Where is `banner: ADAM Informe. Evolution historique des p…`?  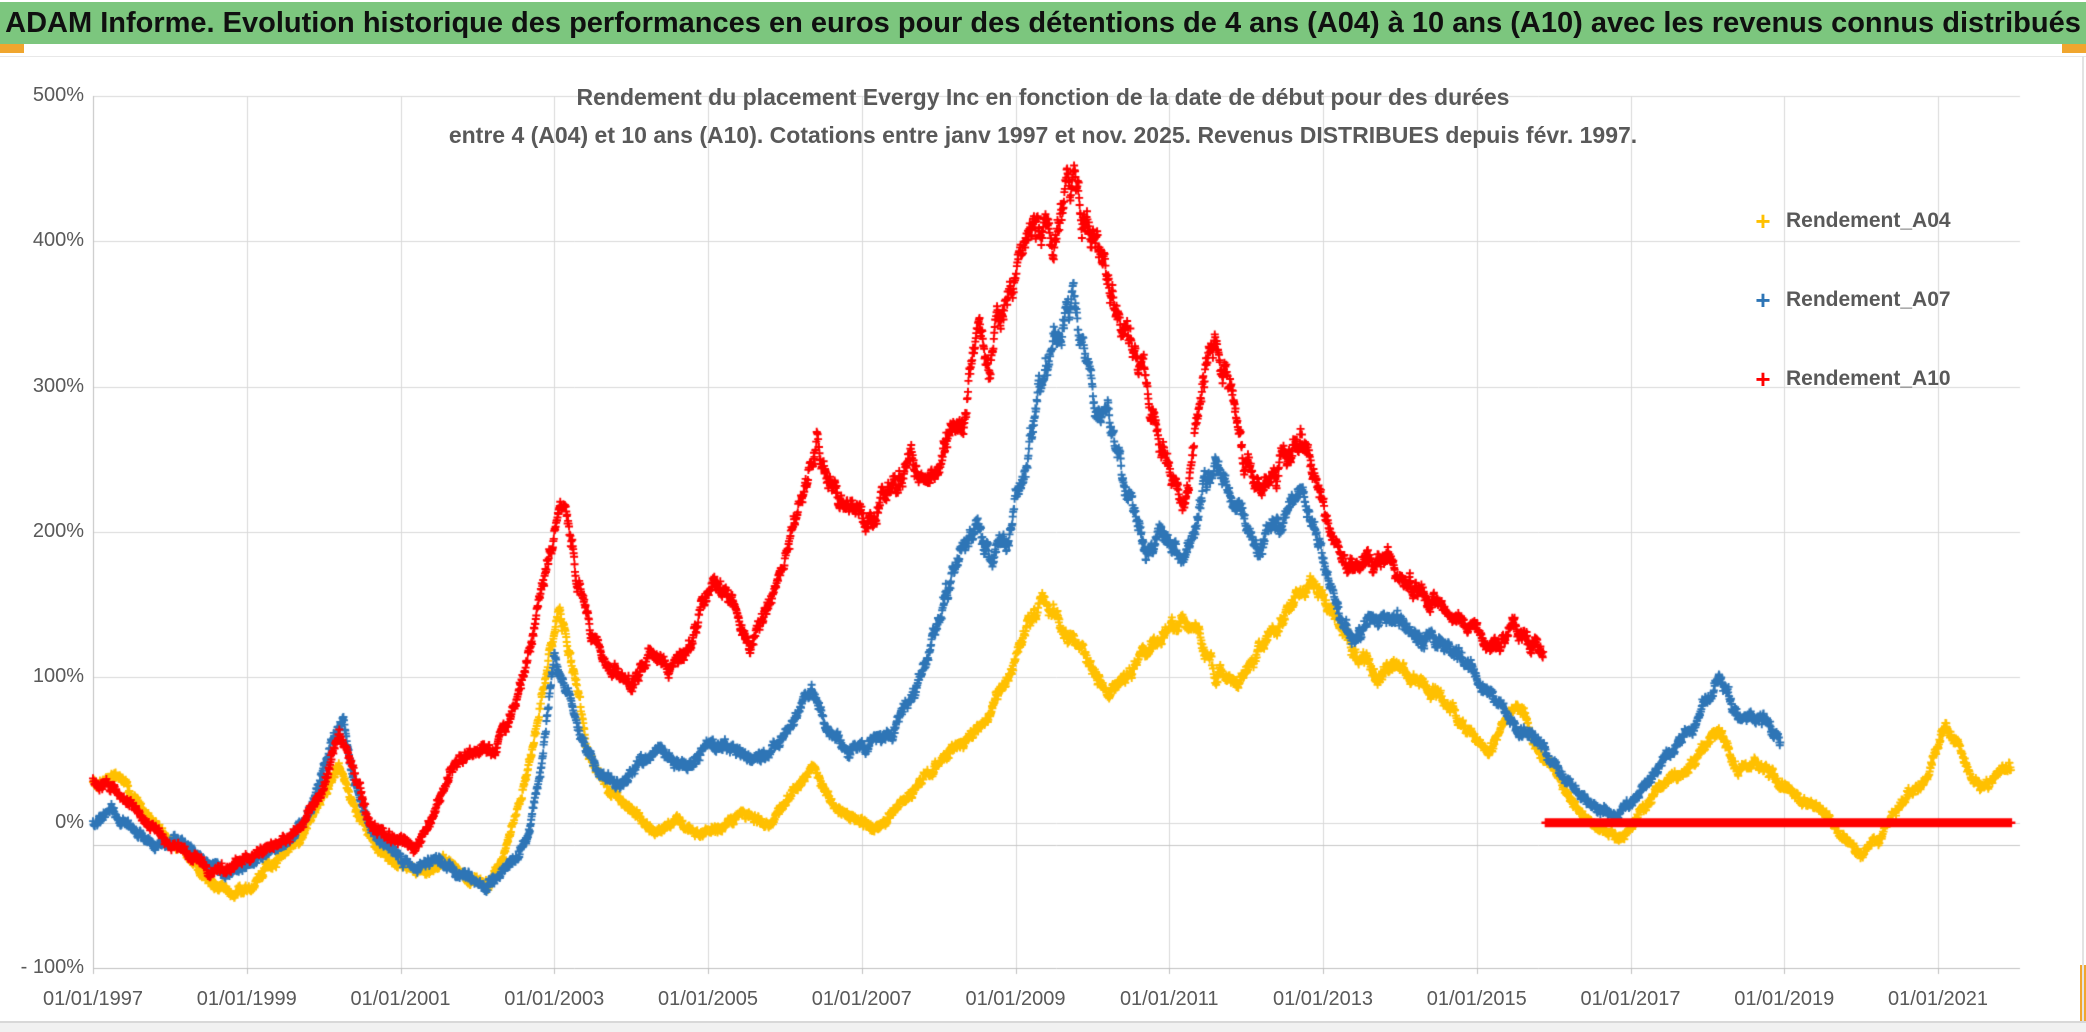
banner: ADAM Informe. Evolution historique des p… is located at coordinates (1043, 23).